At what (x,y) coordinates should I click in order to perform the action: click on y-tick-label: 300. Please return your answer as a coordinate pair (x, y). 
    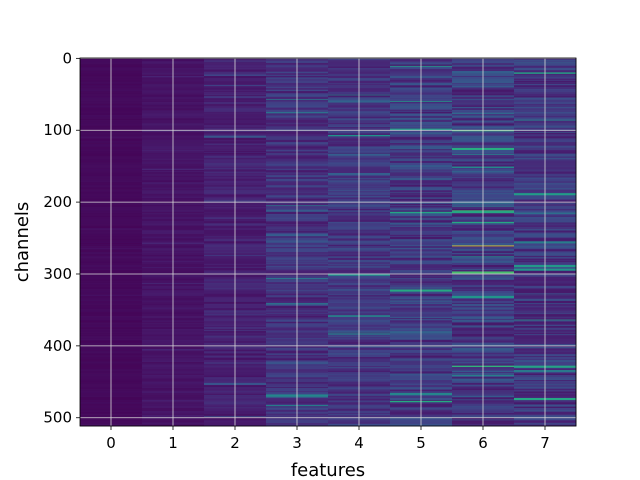
    Looking at the image, I should click on (57, 274).